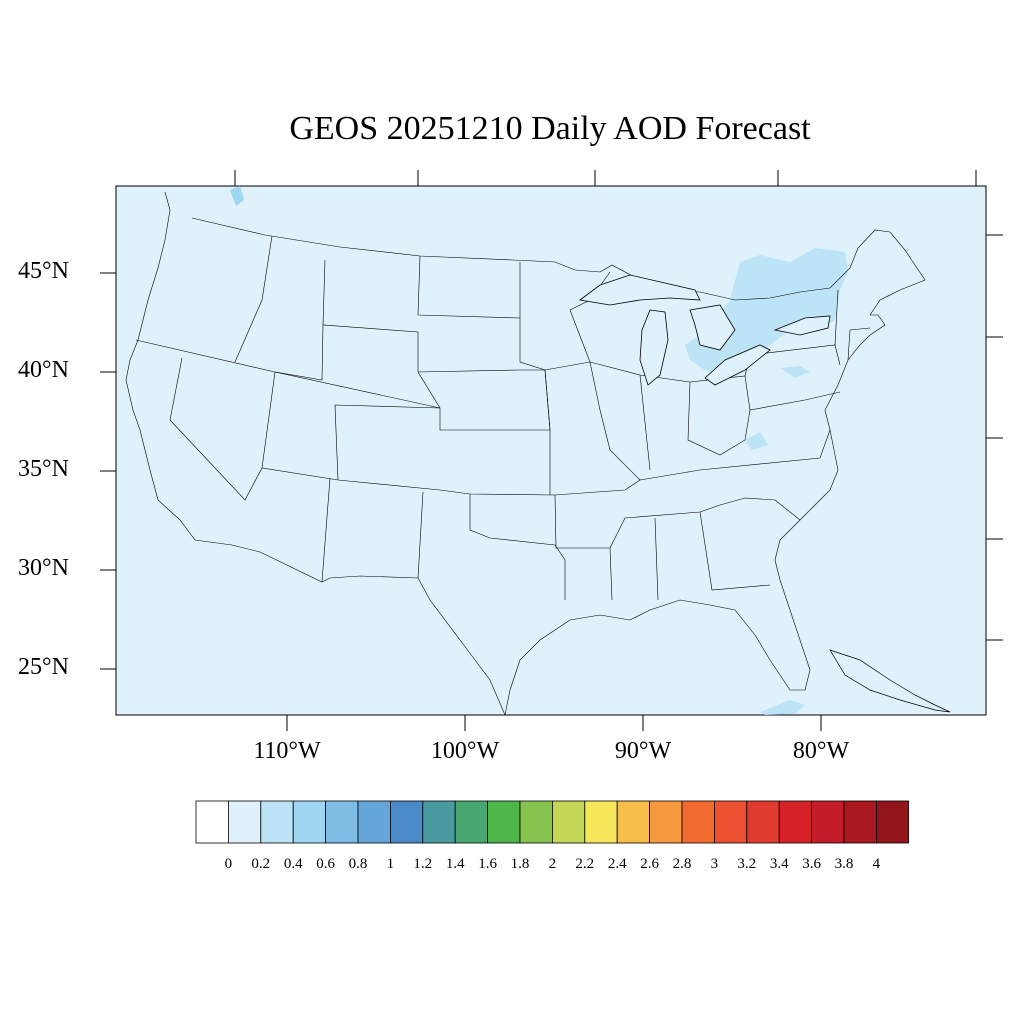 The height and width of the screenshot is (1024, 1024). Describe the element at coordinates (43, 667) in the screenshot. I see `lat-label-25: 25°N` at that location.